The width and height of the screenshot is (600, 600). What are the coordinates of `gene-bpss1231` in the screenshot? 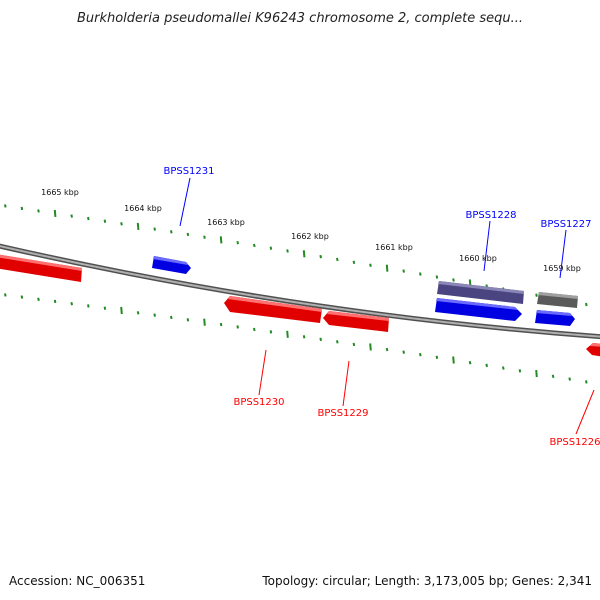 It's located at (171, 265).